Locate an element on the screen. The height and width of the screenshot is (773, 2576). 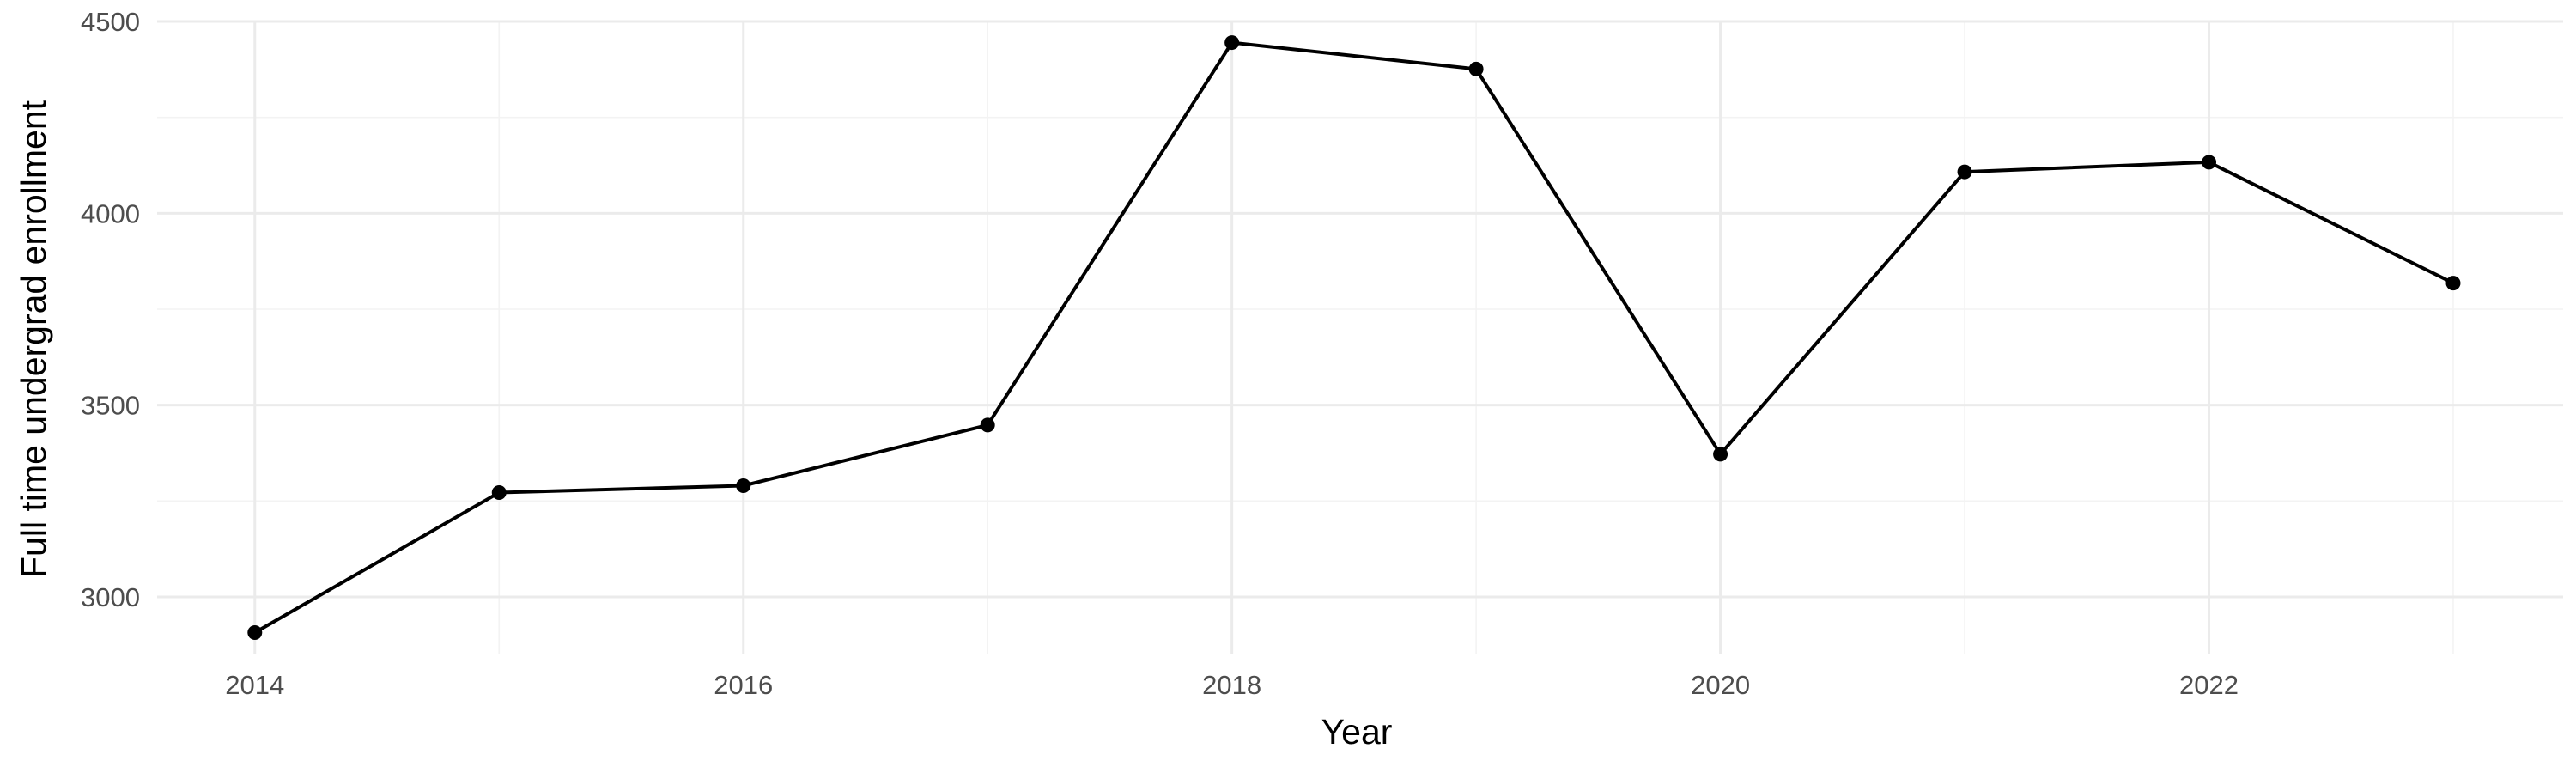
y-tick-label: 3000 is located at coordinates (111, 597).